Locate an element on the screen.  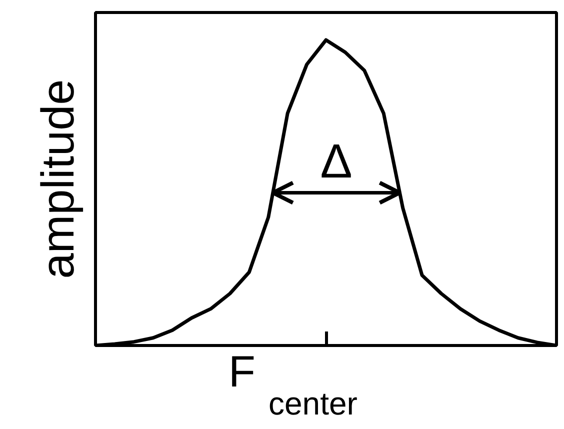
x-axis-title: Fcenter is located at coordinates (293, 385).